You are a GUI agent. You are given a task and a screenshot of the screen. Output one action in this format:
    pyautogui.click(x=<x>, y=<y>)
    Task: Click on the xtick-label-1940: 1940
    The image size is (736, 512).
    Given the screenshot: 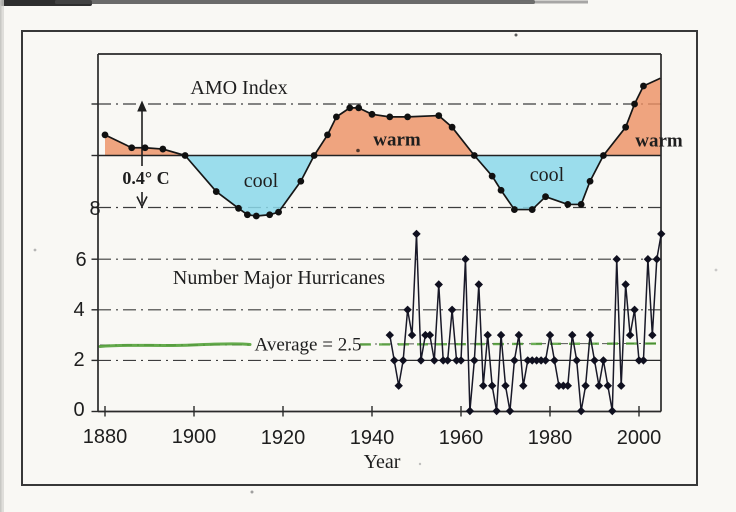 What is the action you would take?
    pyautogui.click(x=372, y=438)
    